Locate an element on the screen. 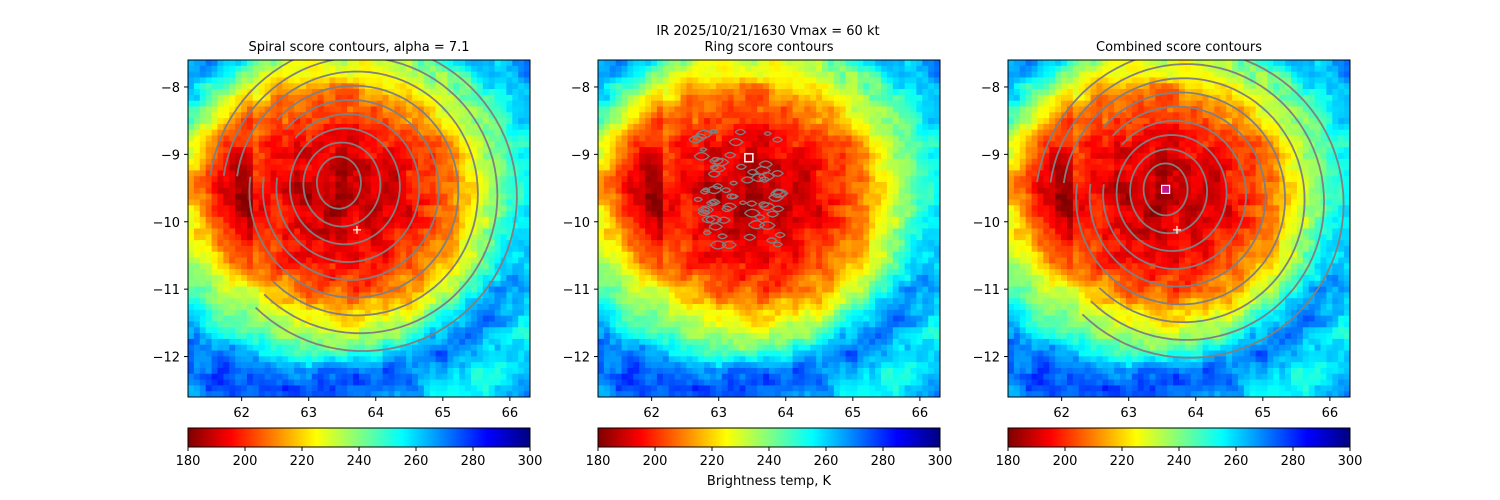 The width and height of the screenshot is (1500, 500). panel-title: Combined score contours is located at coordinates (1179, 47).